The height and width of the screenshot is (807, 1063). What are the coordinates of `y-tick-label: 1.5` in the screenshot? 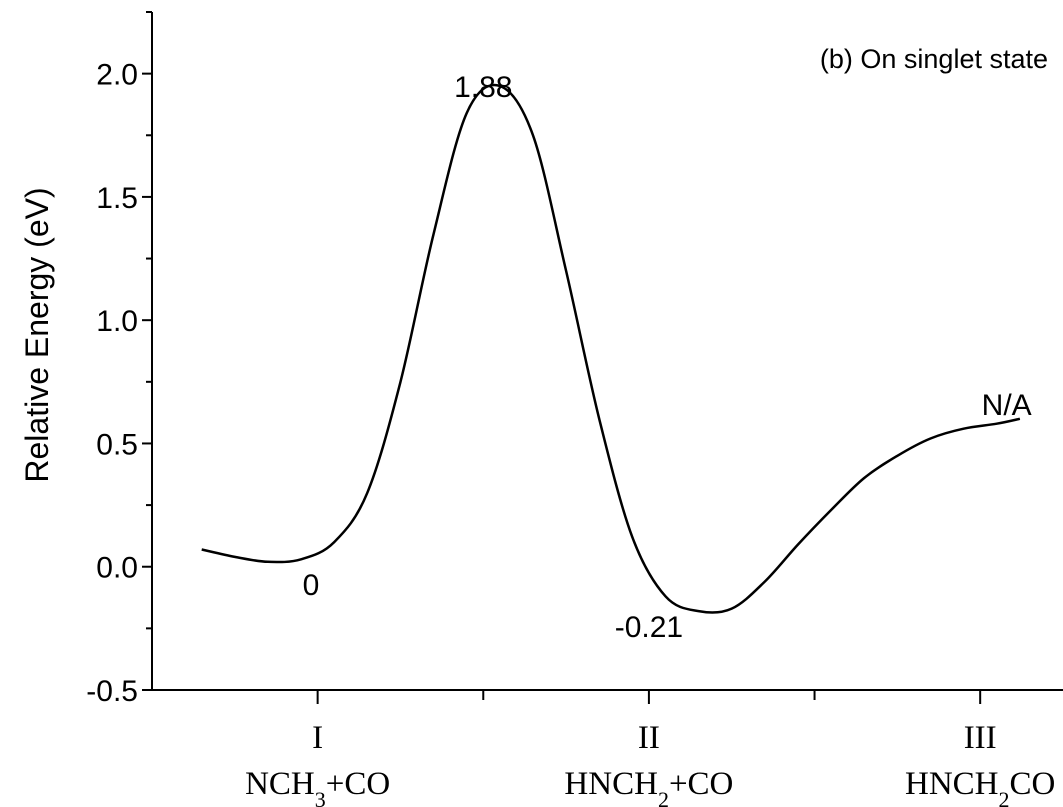 It's located at (117, 198).